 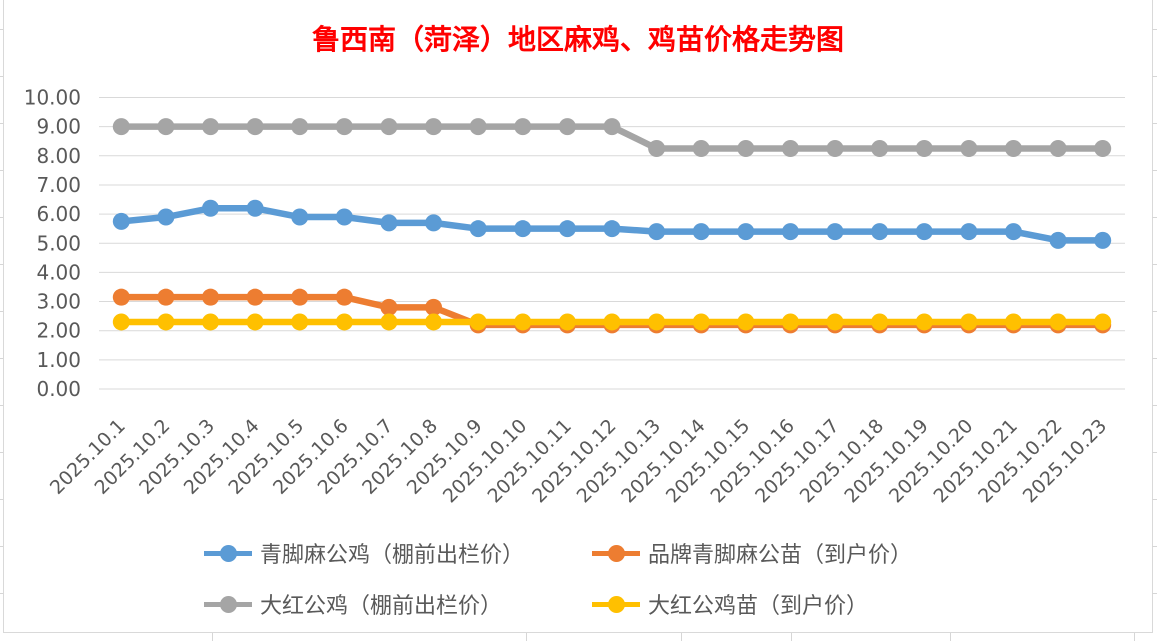 I want to click on legend-row: 大红公鸡（棚前出栏价） 大红公鸡苗（到户价）, so click(x=654, y=604).